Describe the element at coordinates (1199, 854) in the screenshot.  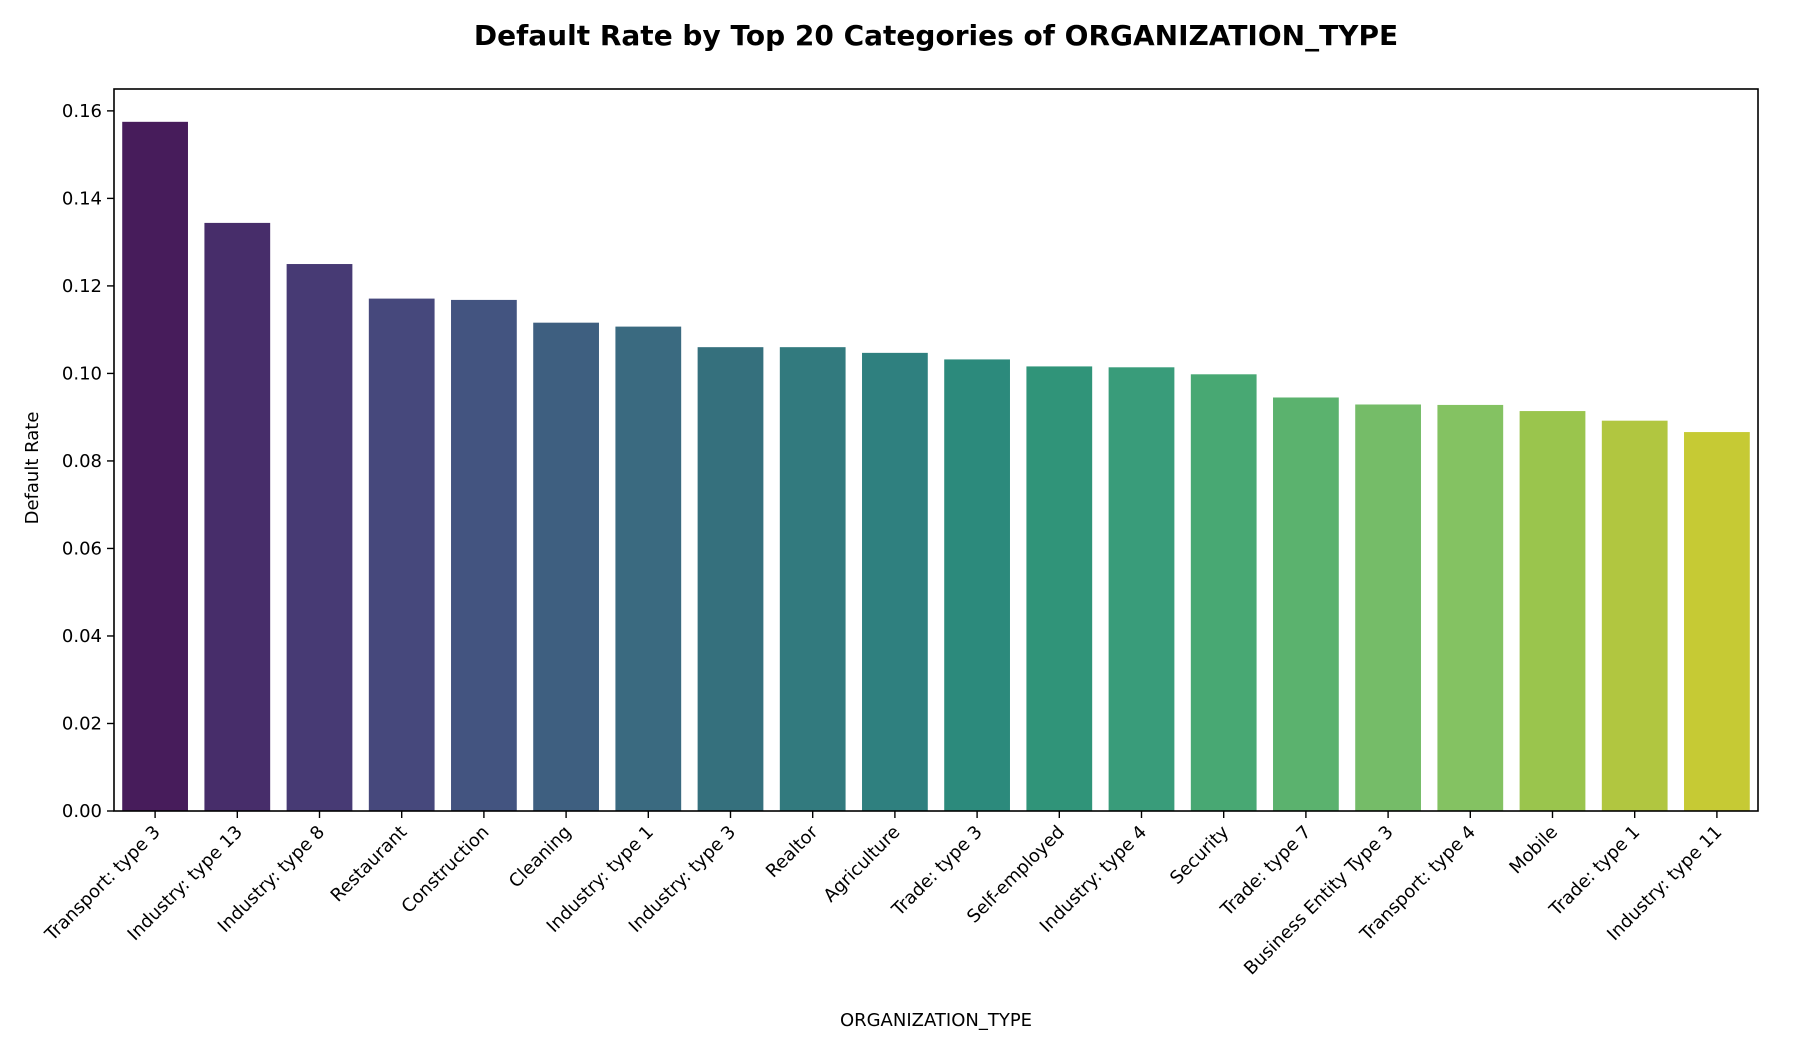
I see `x-tick-label: Security` at that location.